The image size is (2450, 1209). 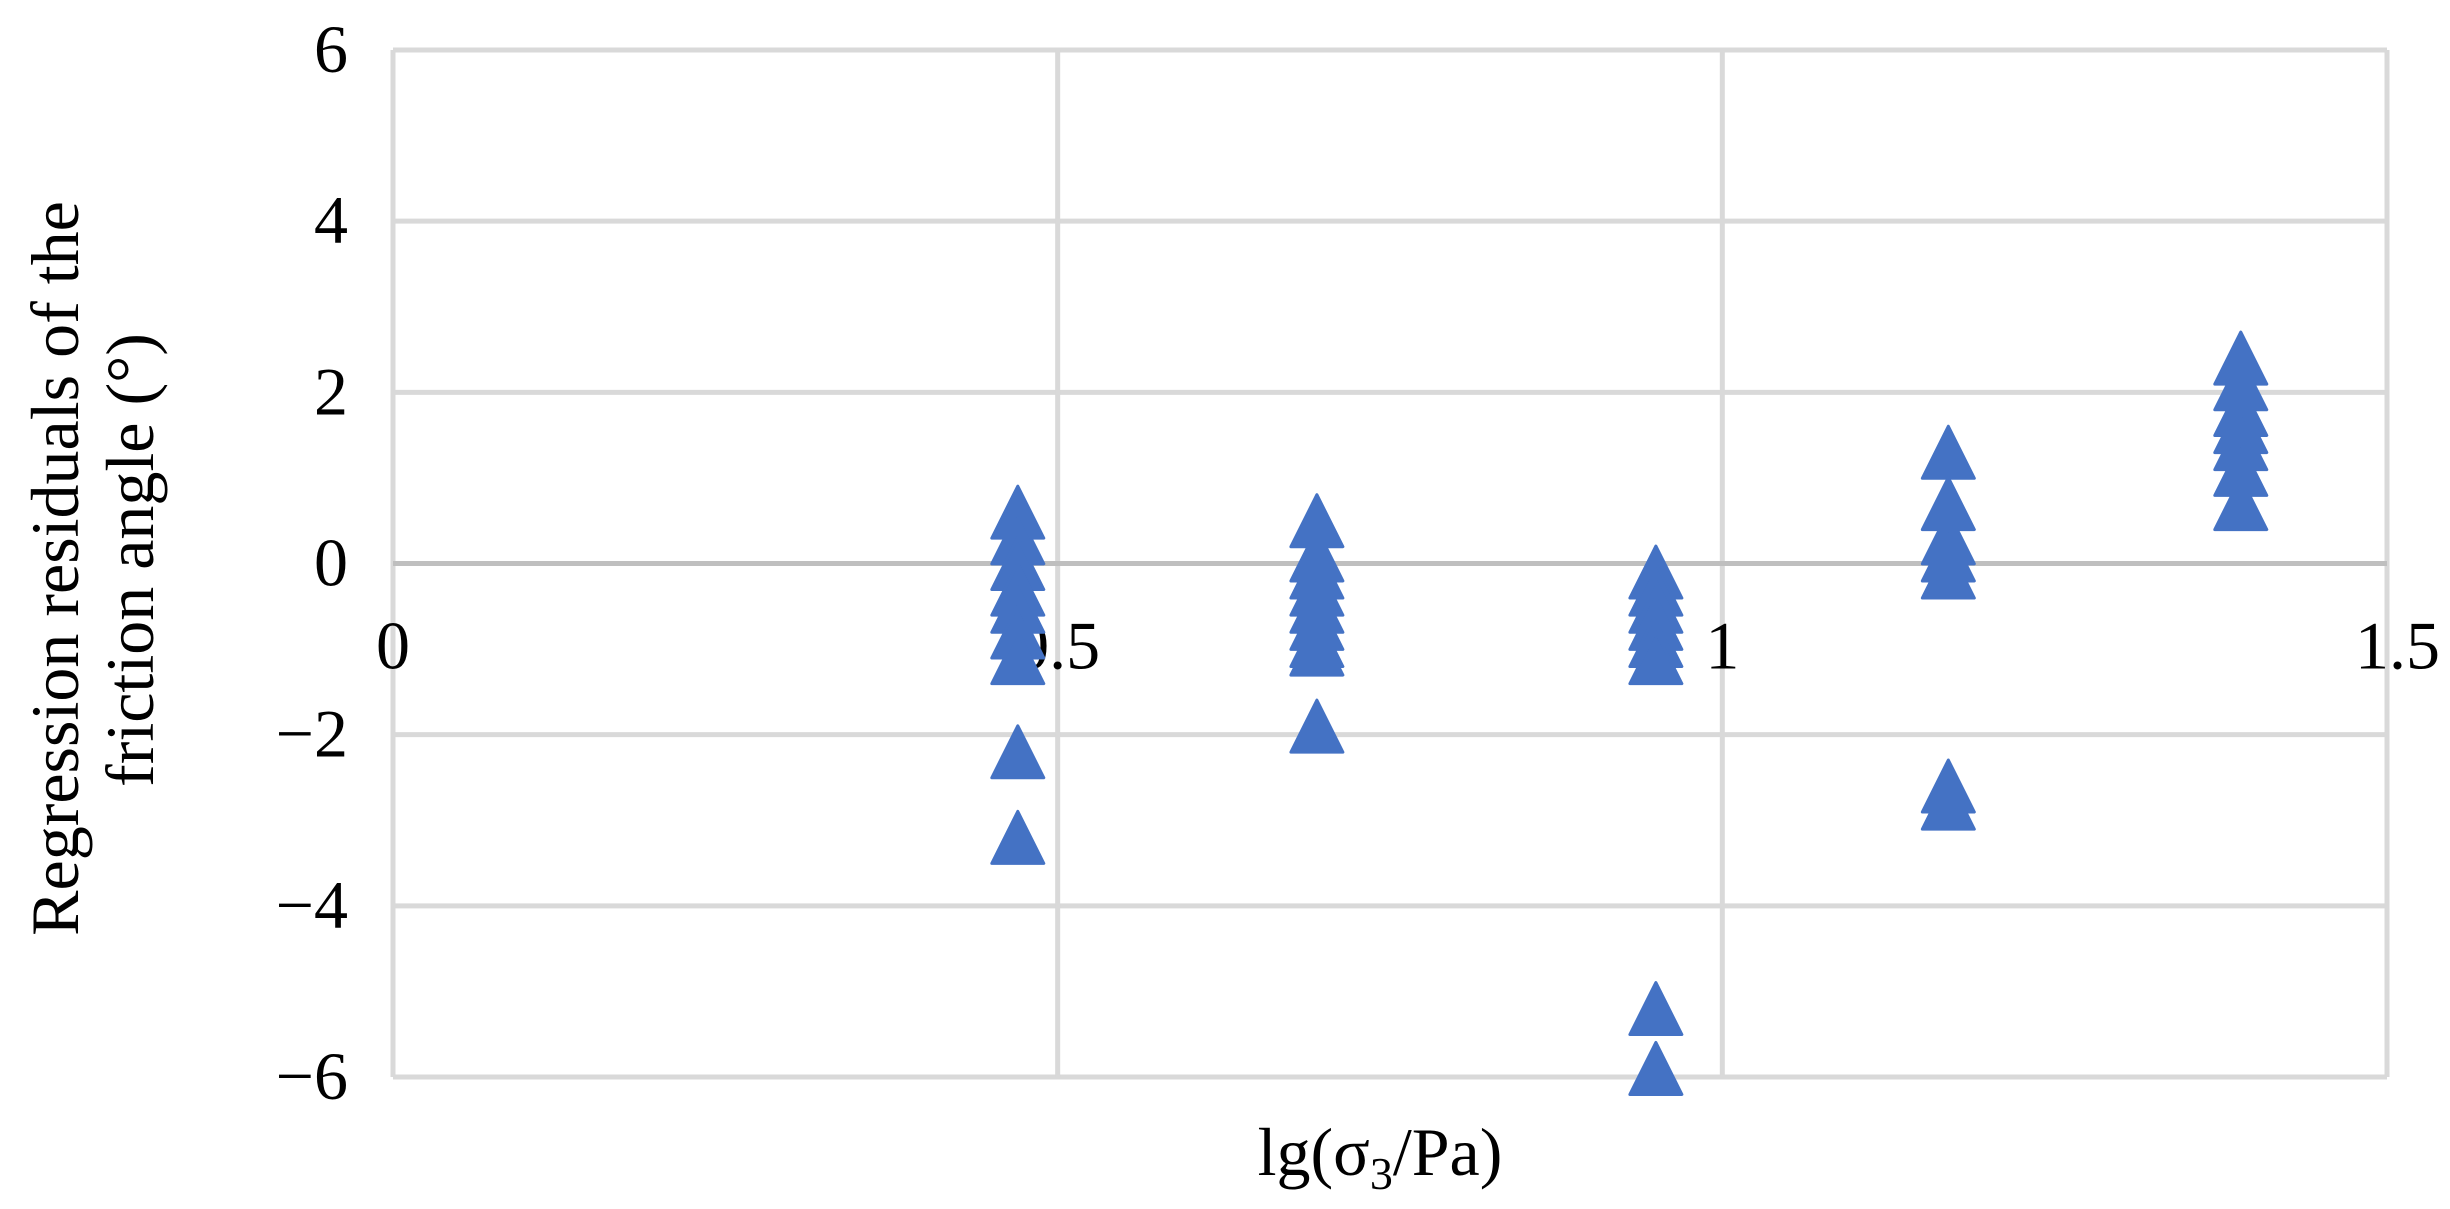 I want to click on x-tick-label: 1.5, so click(x=2397, y=646).